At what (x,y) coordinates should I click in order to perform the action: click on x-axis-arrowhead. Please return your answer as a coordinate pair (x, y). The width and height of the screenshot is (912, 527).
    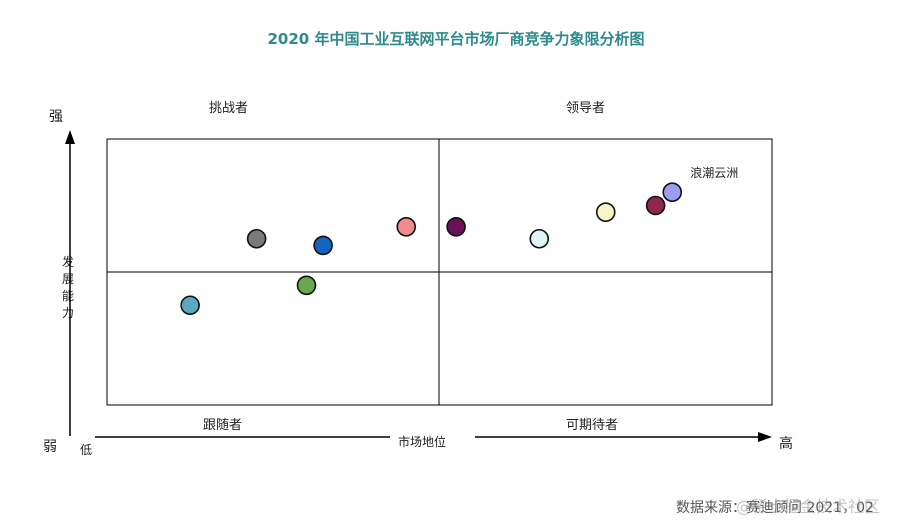
    Looking at the image, I should click on (765, 437).